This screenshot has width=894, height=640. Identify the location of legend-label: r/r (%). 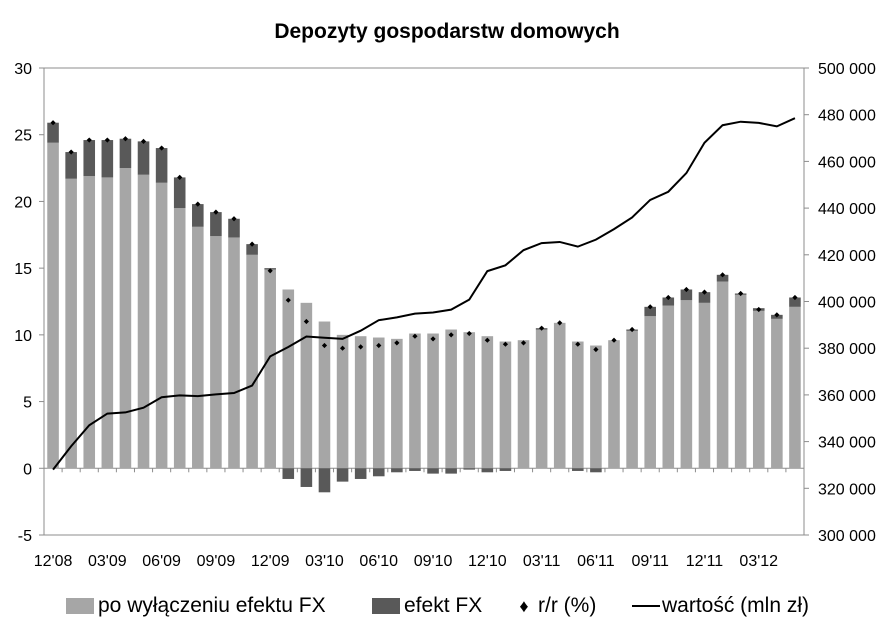
(567, 605).